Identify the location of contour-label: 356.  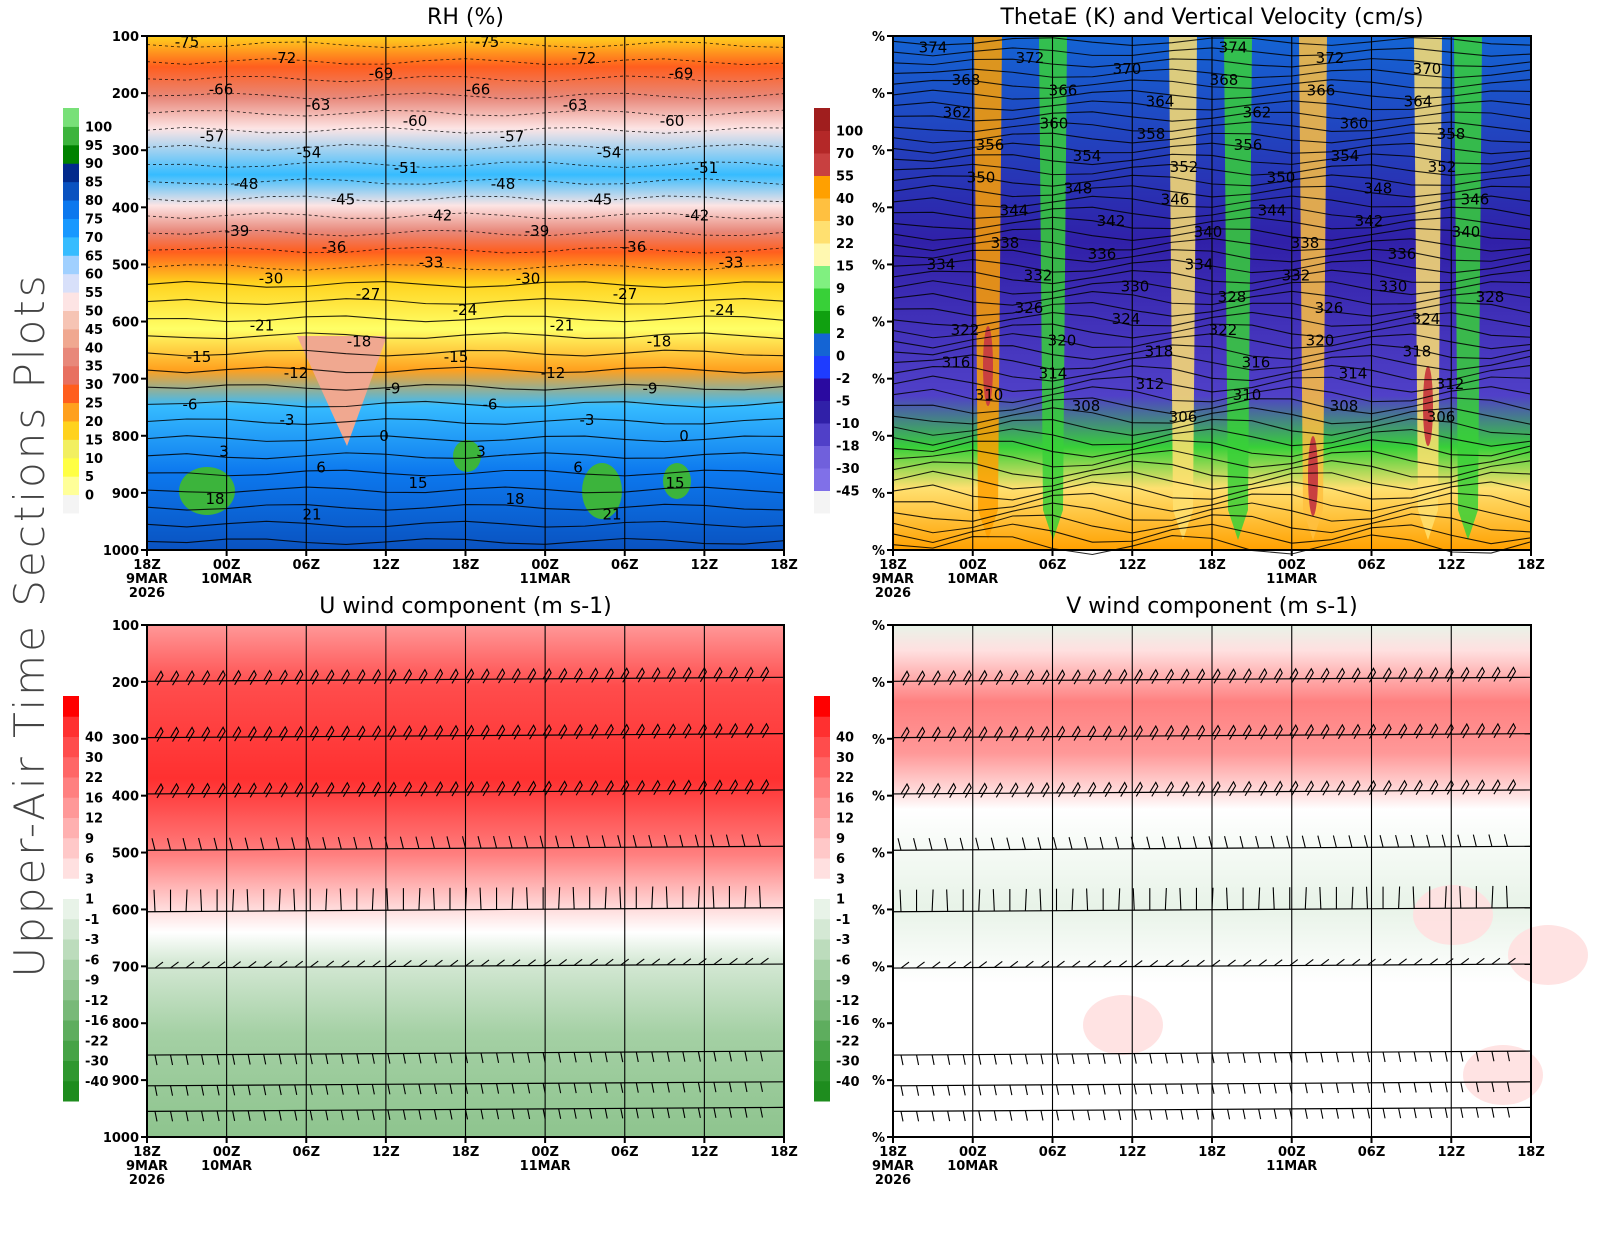
(1248, 145).